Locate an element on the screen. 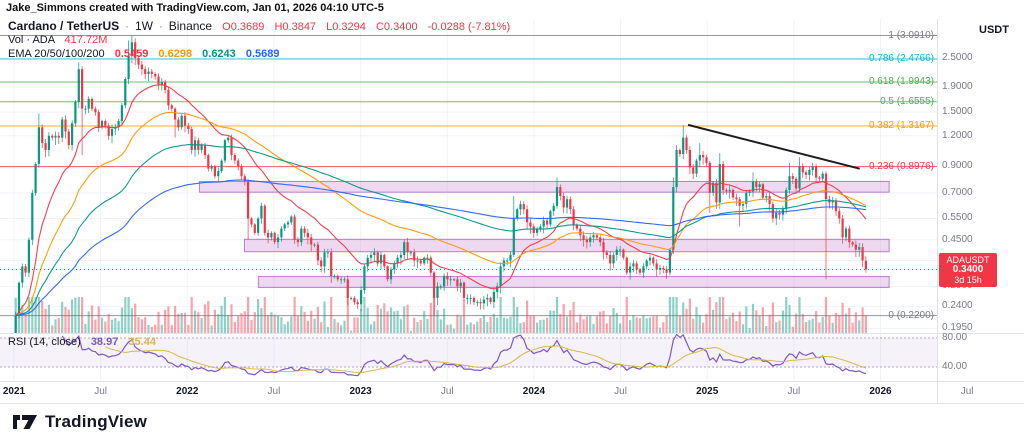 This screenshot has height=439, width=1024. volume-legend-row: Vol · ADA 417.72M is located at coordinates (259, 40).